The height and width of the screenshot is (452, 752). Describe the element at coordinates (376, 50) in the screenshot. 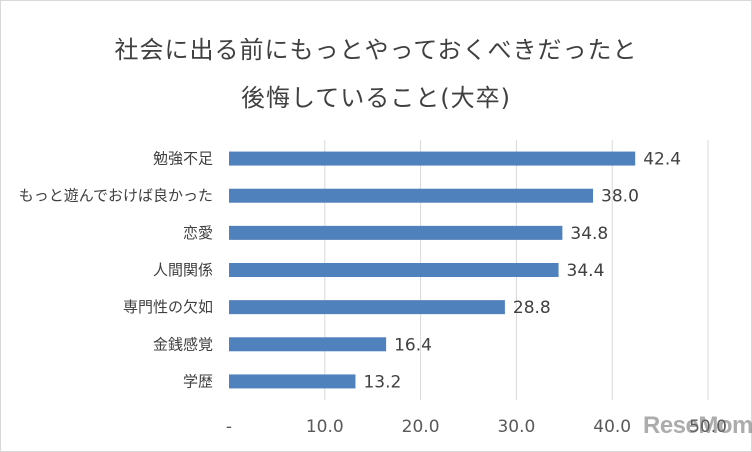

I see `chart-title-line-1: 社会に出る前にもっとやっておくべきだったと` at that location.